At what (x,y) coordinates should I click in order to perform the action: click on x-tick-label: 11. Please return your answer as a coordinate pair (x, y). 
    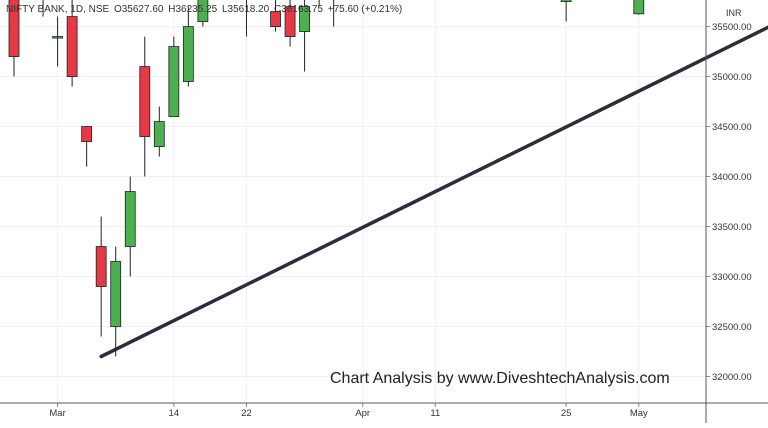
    Looking at the image, I should click on (435, 413).